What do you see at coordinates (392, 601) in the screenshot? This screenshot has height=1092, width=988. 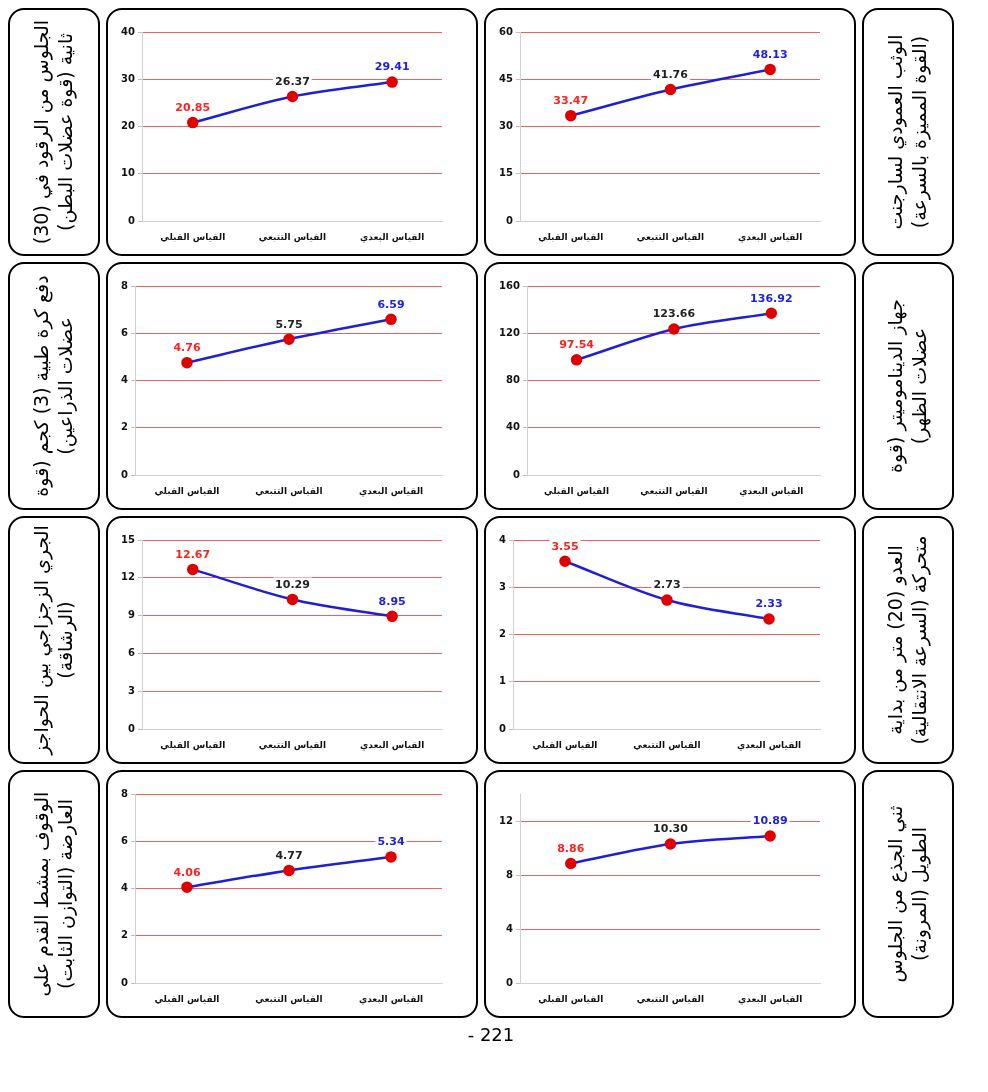 I see `data-label: 8.95` at bounding box center [392, 601].